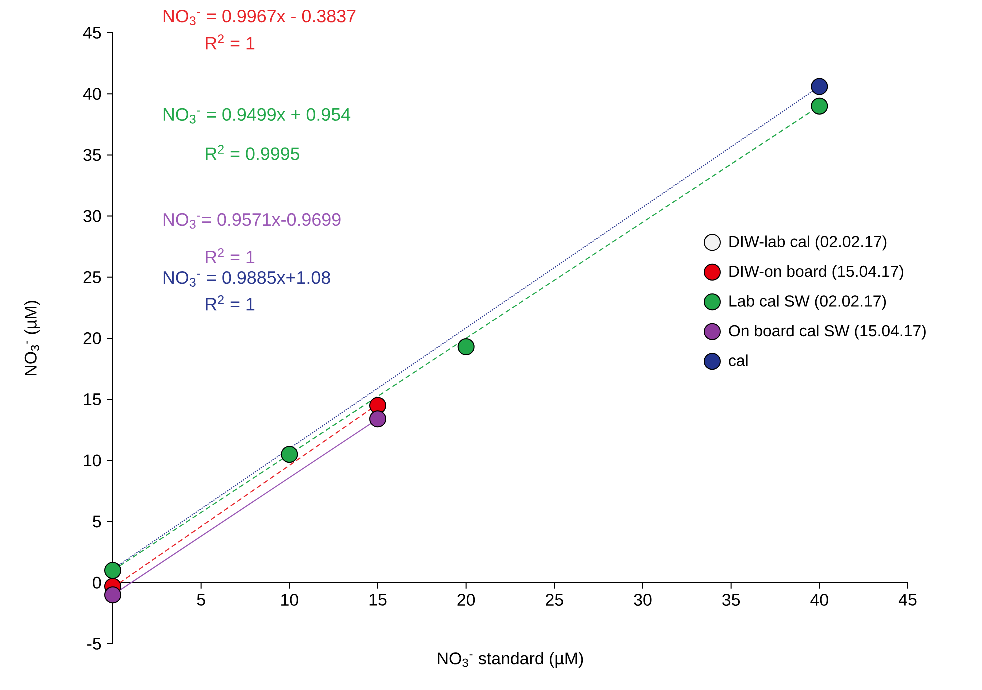  What do you see at coordinates (92, 33) in the screenshot?
I see `y-tick-label: 45` at bounding box center [92, 33].